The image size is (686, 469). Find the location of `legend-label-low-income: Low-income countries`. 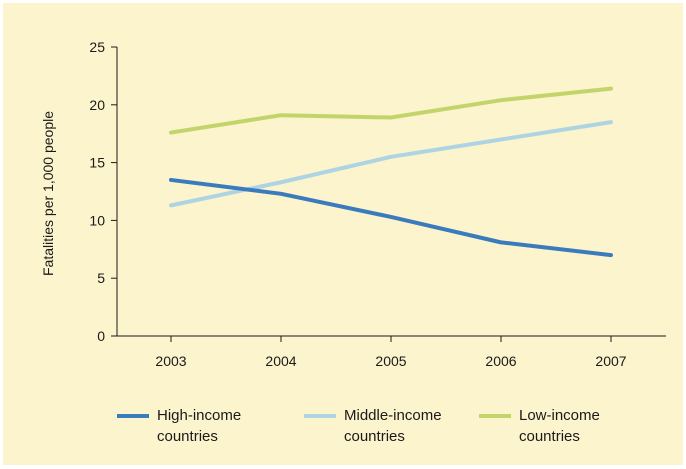

legend-label-low-income: Low-income countries is located at coordinates (579, 426).